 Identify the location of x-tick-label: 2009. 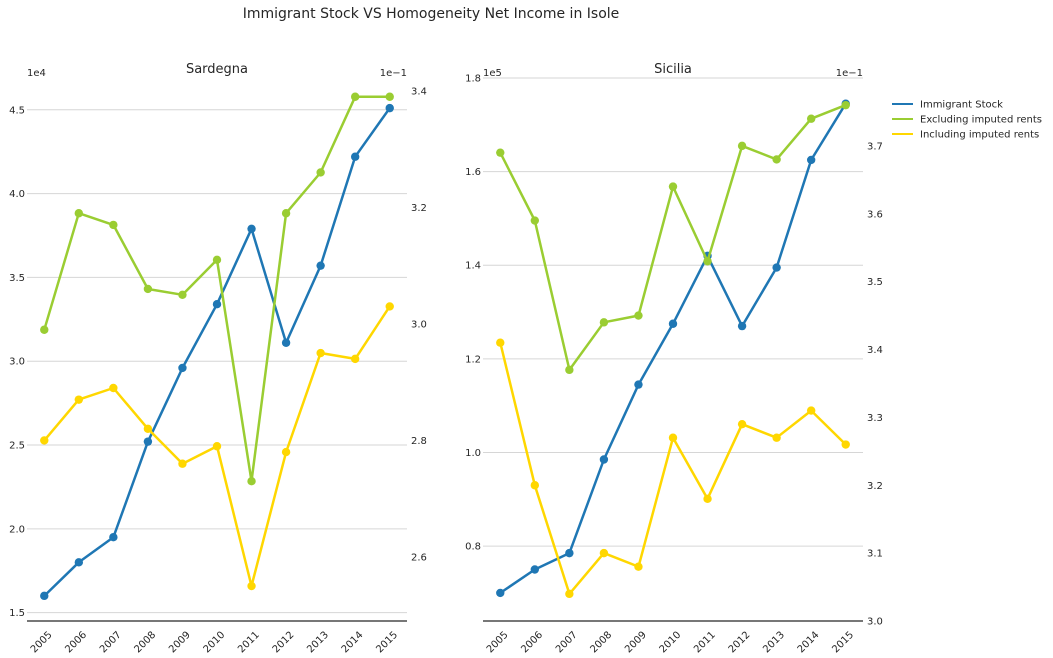
(636, 643).